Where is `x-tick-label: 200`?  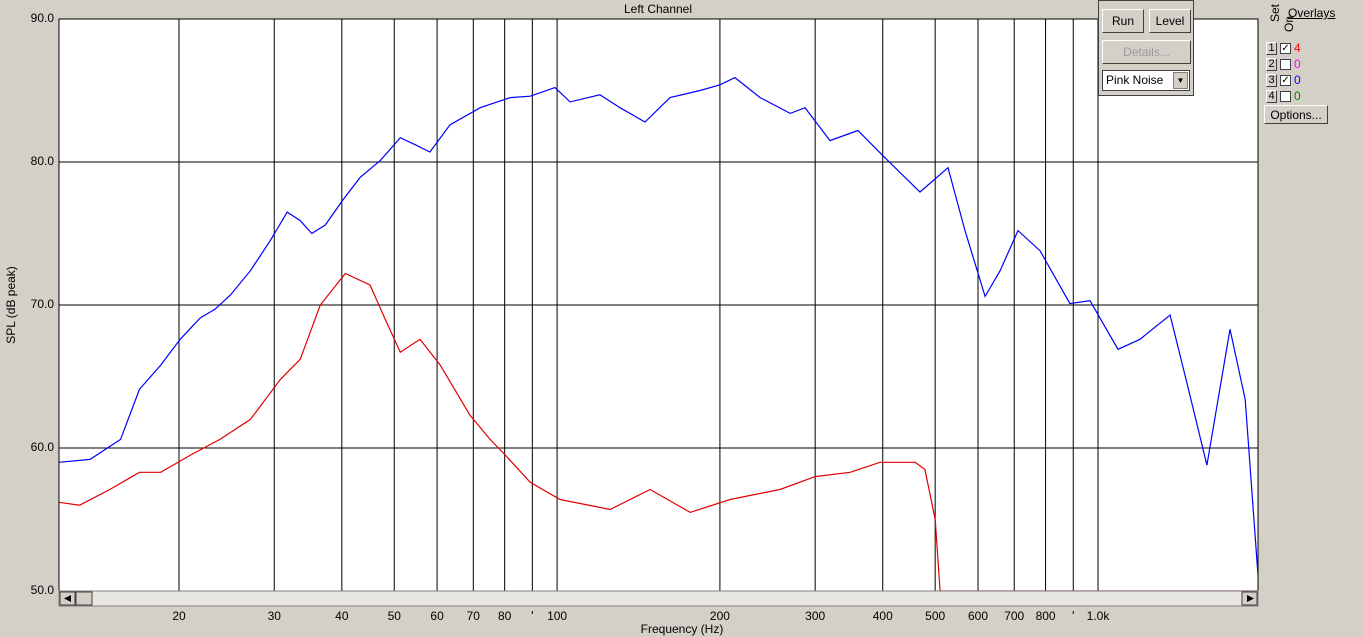 x-tick-label: 200 is located at coordinates (720, 616).